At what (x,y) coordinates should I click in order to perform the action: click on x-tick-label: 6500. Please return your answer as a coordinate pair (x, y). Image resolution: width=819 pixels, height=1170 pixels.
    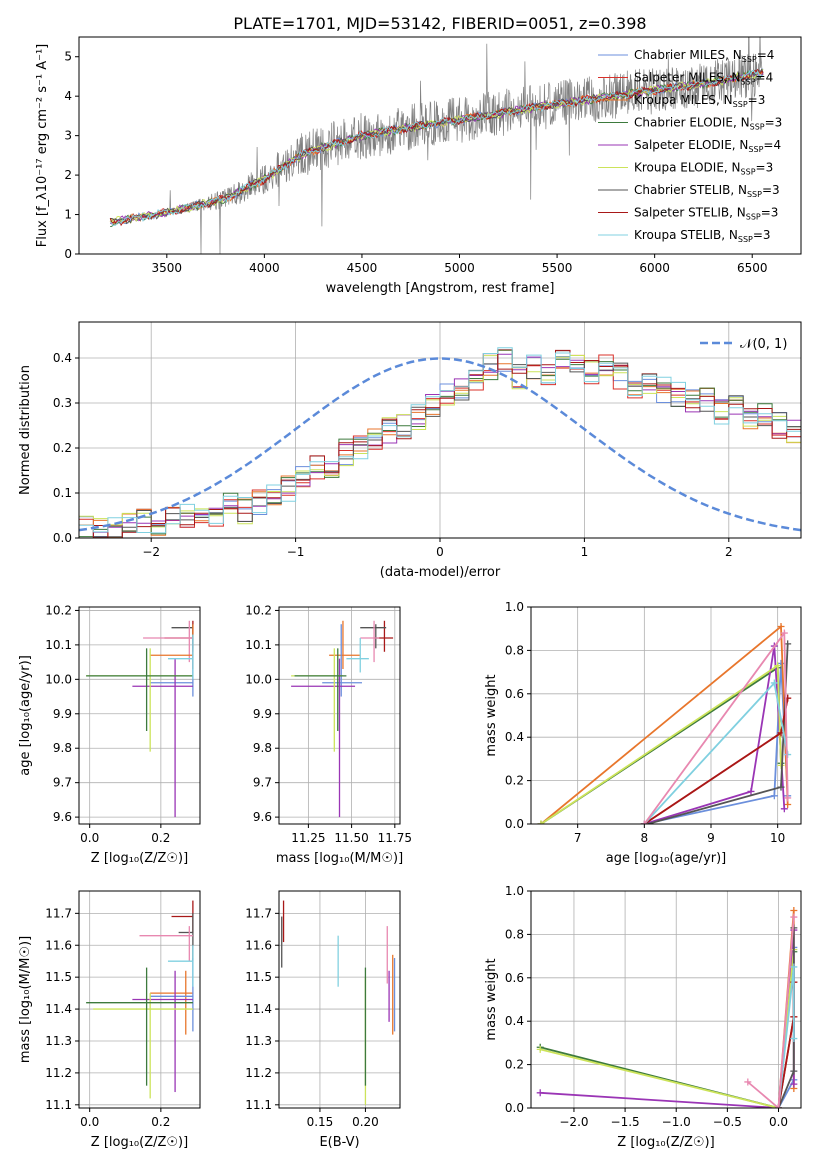
    Looking at the image, I should click on (752, 268).